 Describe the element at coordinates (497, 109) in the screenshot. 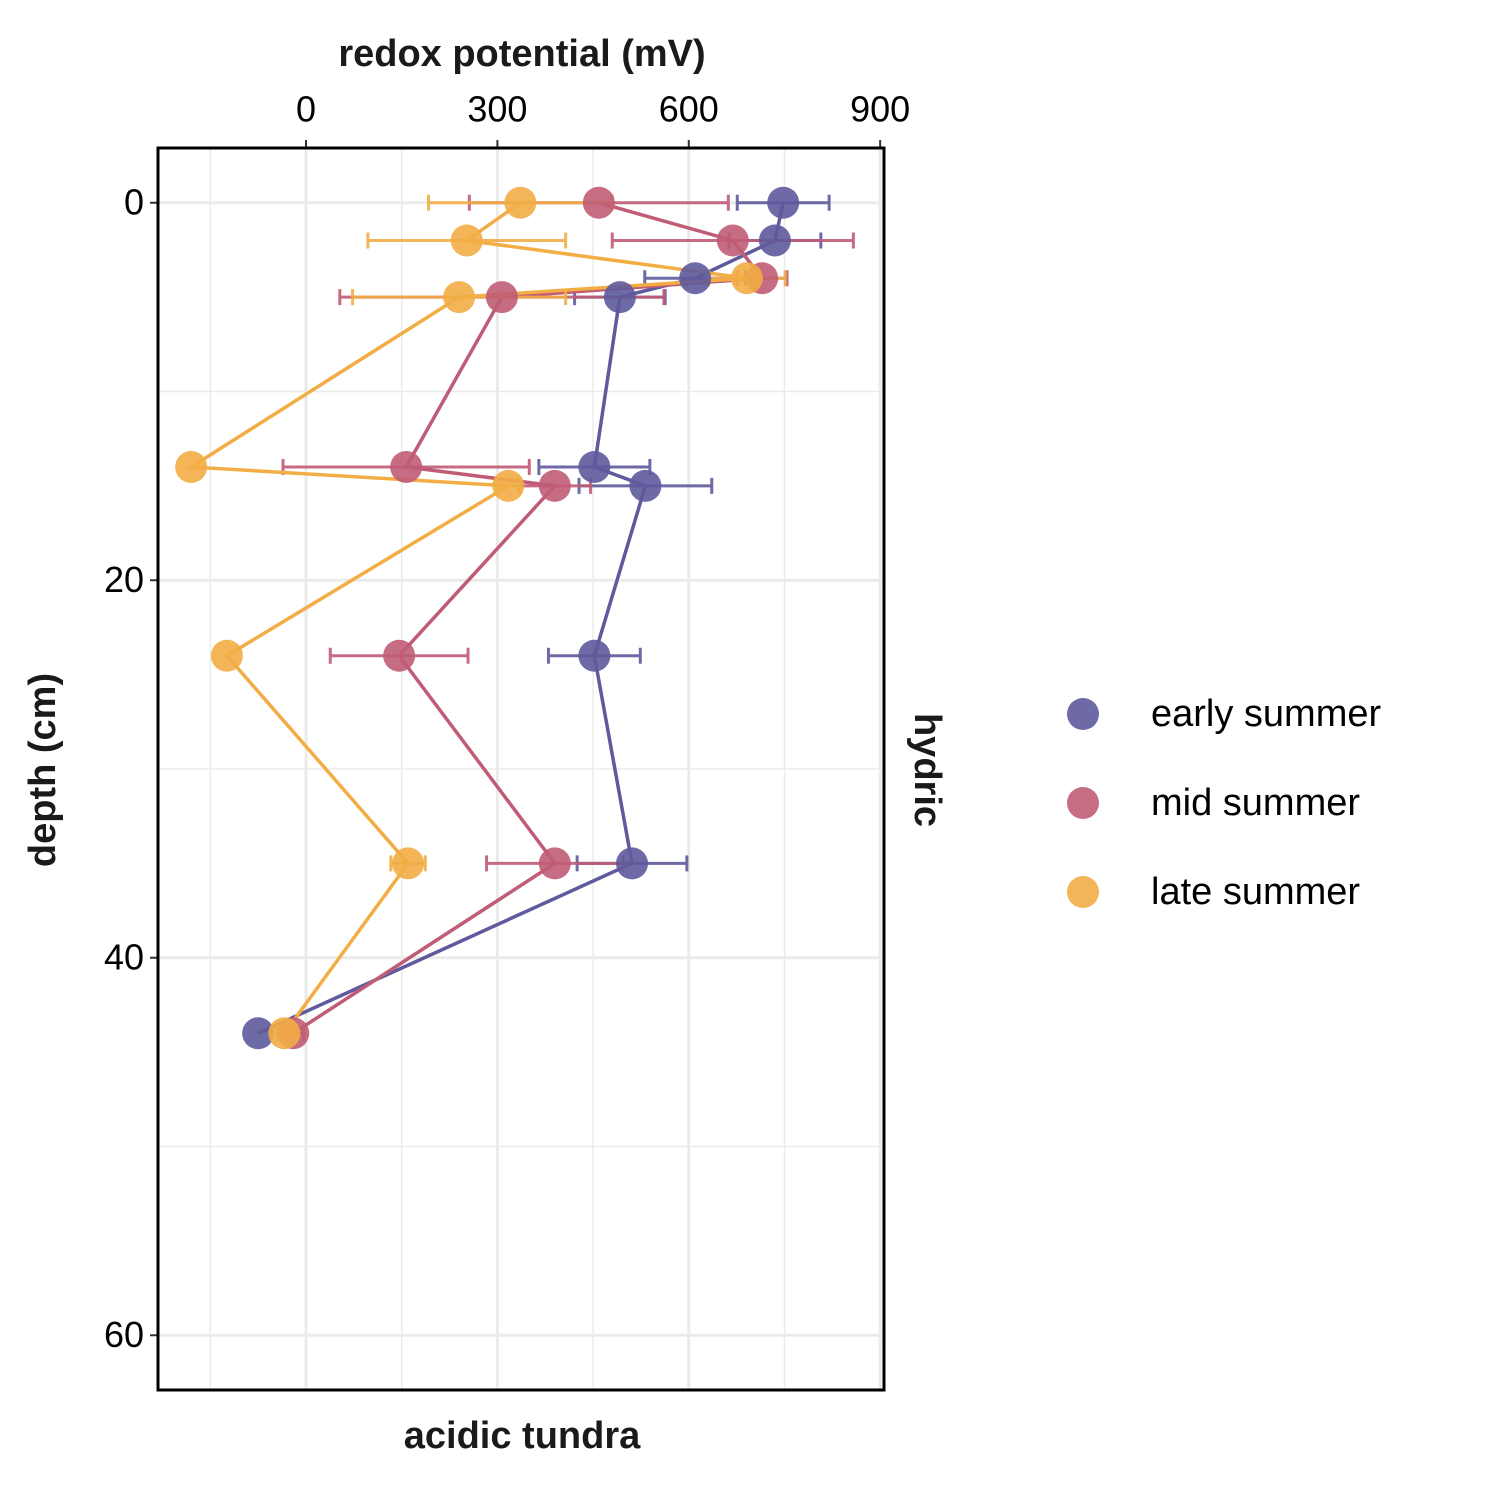

I see `x-tick-label: 300` at that location.